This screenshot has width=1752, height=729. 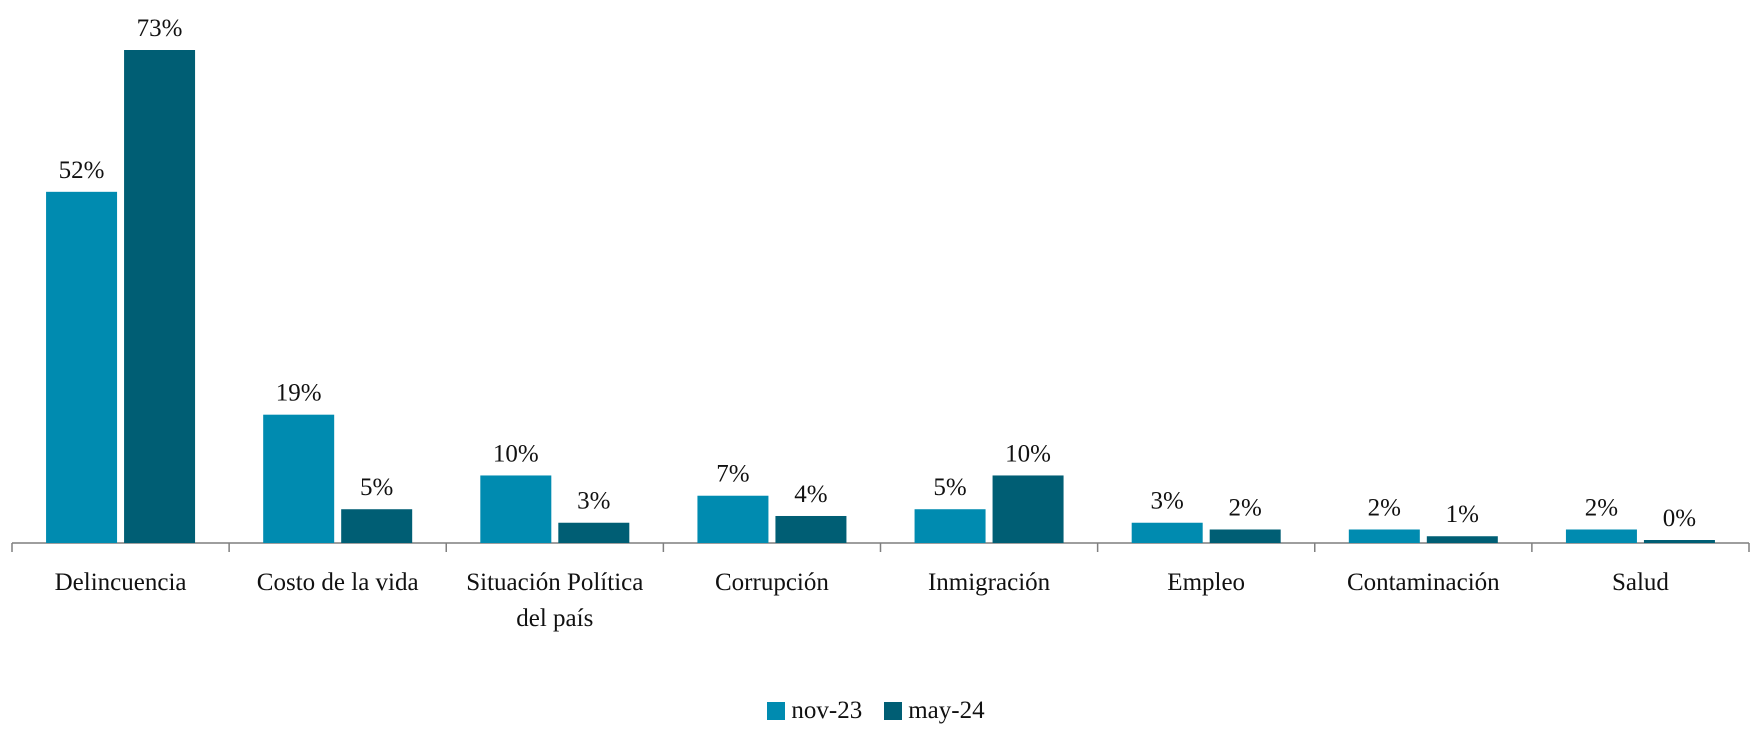 I want to click on category-label-6: Contaminación, so click(x=1423, y=582).